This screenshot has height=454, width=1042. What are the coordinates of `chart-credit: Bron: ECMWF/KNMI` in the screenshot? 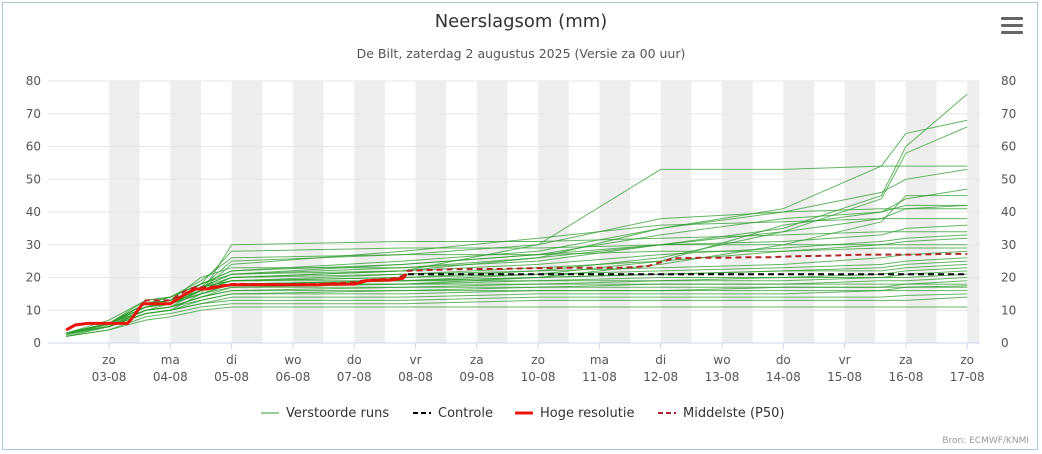 It's located at (985, 441).